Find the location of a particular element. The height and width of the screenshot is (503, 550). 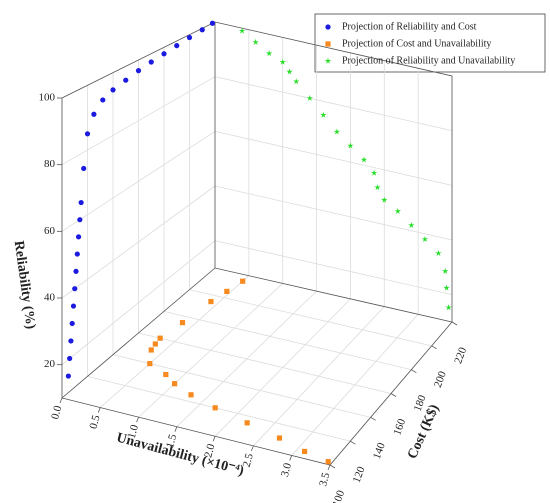

y-axis-label: Cost (K$) is located at coordinates (423, 431).